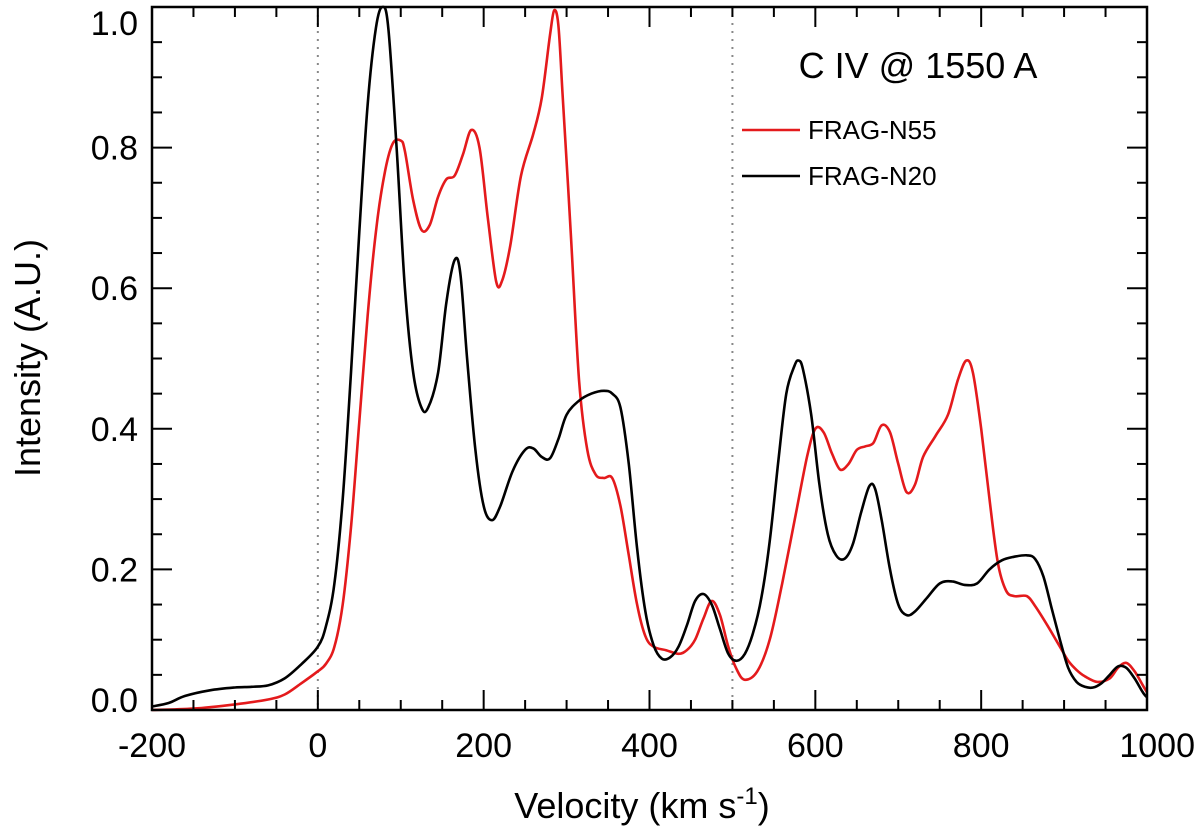  What do you see at coordinates (649, 746) in the screenshot?
I see `x-tick-label: 400` at bounding box center [649, 746].